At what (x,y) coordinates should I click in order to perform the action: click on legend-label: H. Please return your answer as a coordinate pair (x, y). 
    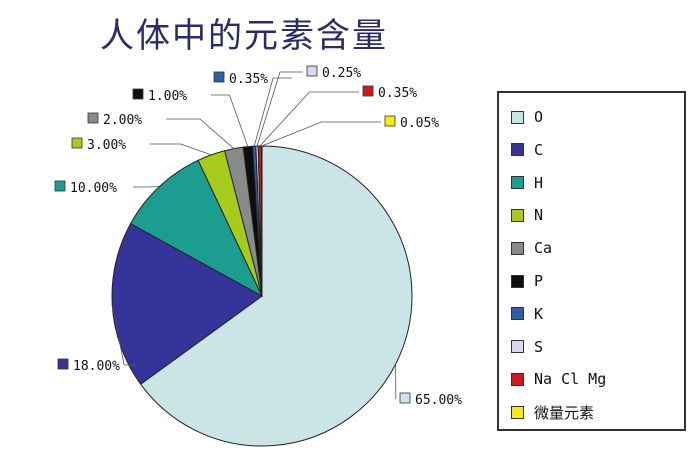
    Looking at the image, I should click on (539, 182).